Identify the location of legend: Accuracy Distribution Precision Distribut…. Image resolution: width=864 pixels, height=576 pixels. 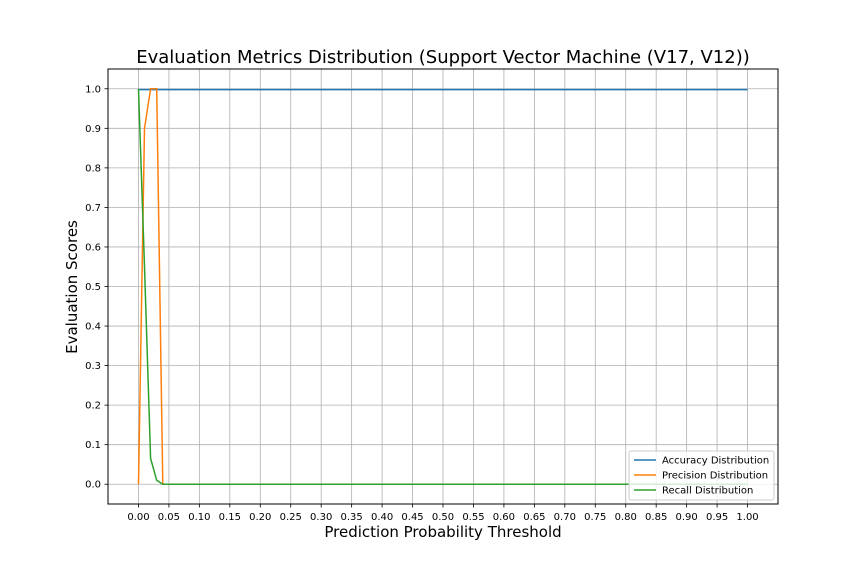
(701, 475).